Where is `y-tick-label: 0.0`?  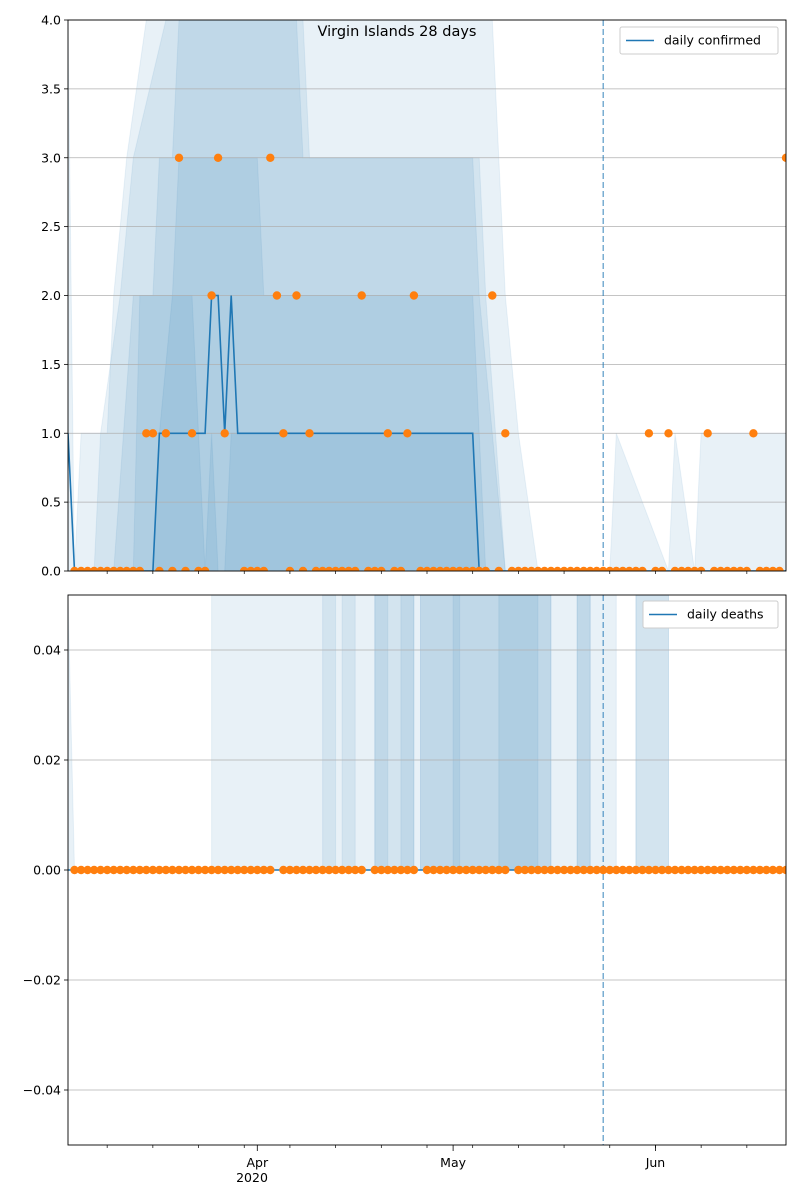 y-tick-label: 0.0 is located at coordinates (51, 571).